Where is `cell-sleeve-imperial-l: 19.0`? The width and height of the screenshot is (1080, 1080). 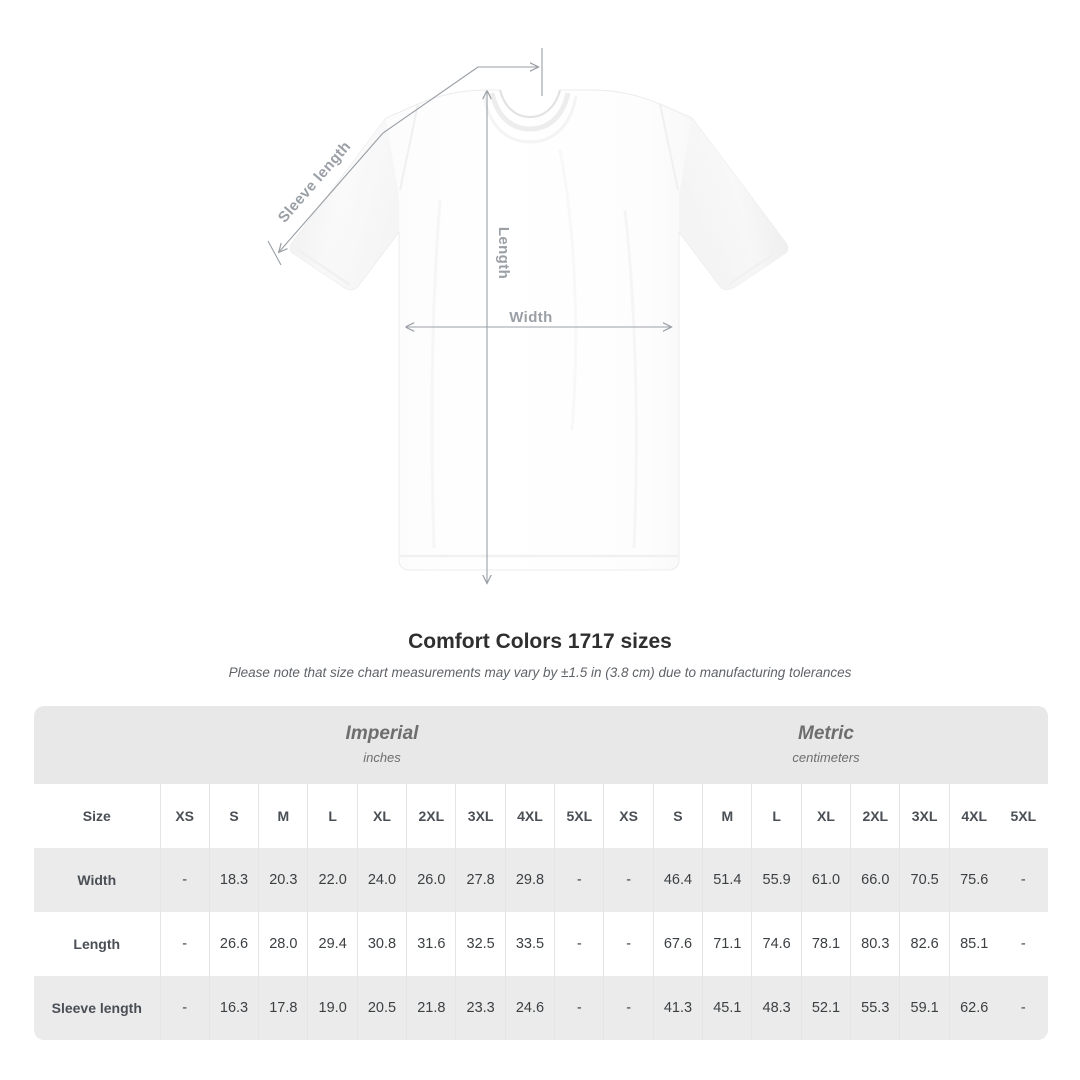 cell-sleeve-imperial-l: 19.0 is located at coordinates (332, 1008).